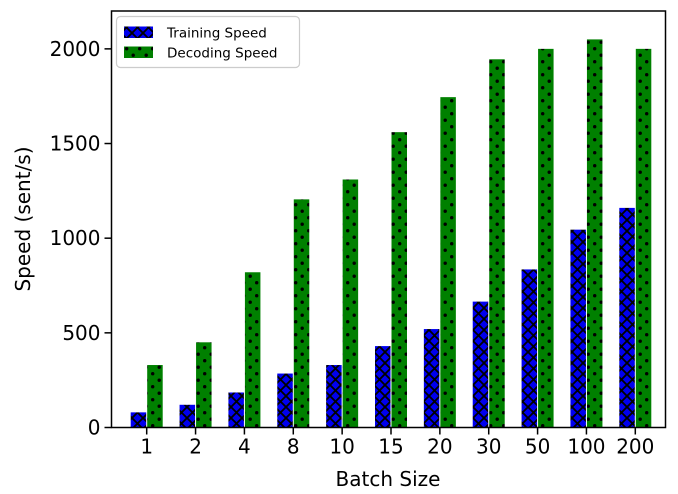 The height and width of the screenshot is (494, 678). What do you see at coordinates (439, 447) in the screenshot?
I see `x-tick-label: 20` at bounding box center [439, 447].